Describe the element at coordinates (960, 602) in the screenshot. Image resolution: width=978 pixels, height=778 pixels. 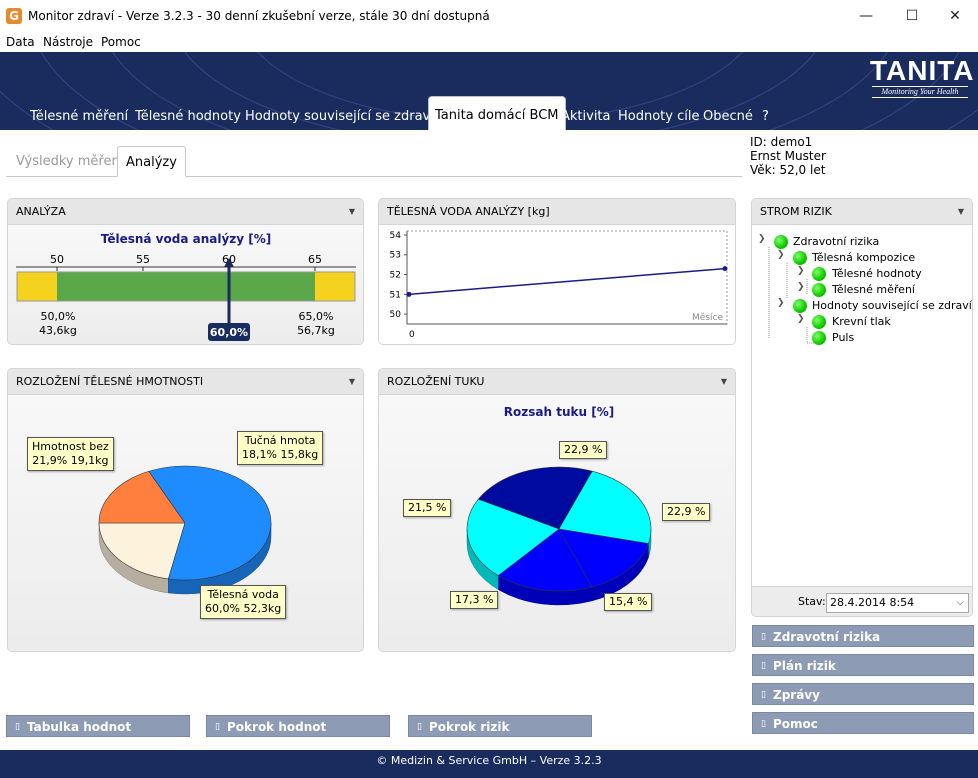
I see `chevron-down-icon: ⌵` at that location.